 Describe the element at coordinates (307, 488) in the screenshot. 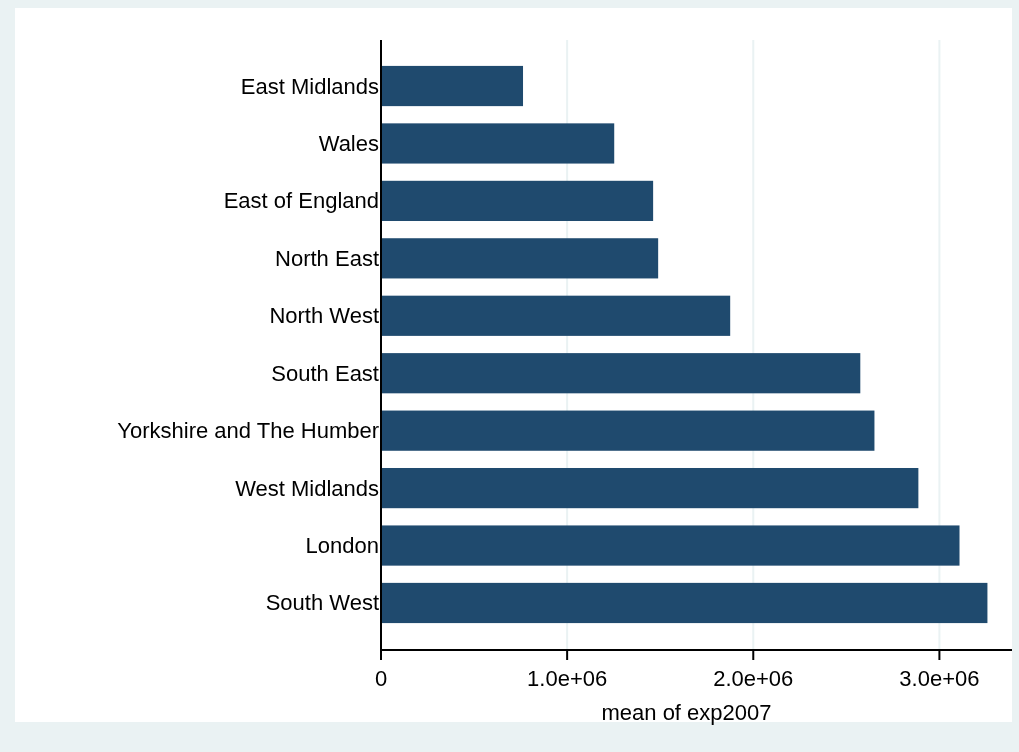

I see `y-tick-label: West Midlands` at that location.